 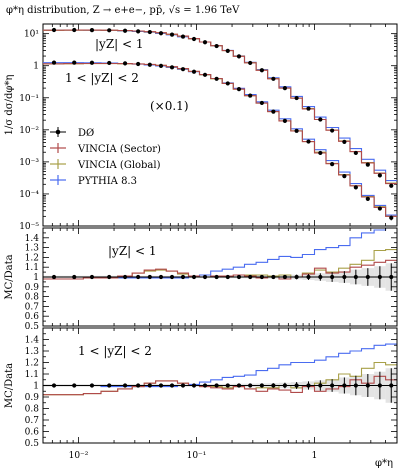 I want to click on x-axis-title: φ*η, so click(x=384, y=463).